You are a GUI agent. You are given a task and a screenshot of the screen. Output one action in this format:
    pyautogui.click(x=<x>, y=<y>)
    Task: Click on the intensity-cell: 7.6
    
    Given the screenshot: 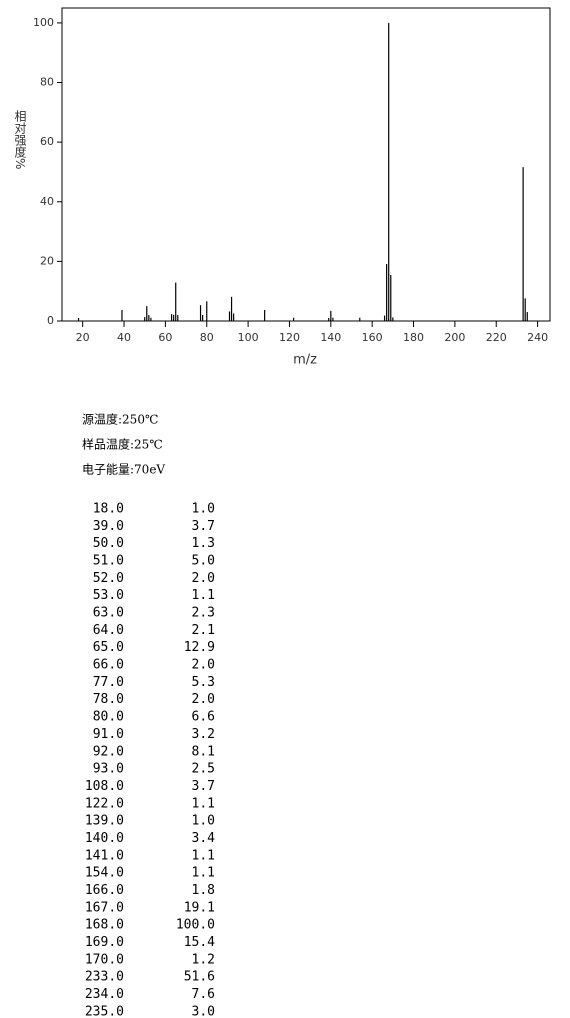 What is the action you would take?
    pyautogui.click(x=203, y=994)
    